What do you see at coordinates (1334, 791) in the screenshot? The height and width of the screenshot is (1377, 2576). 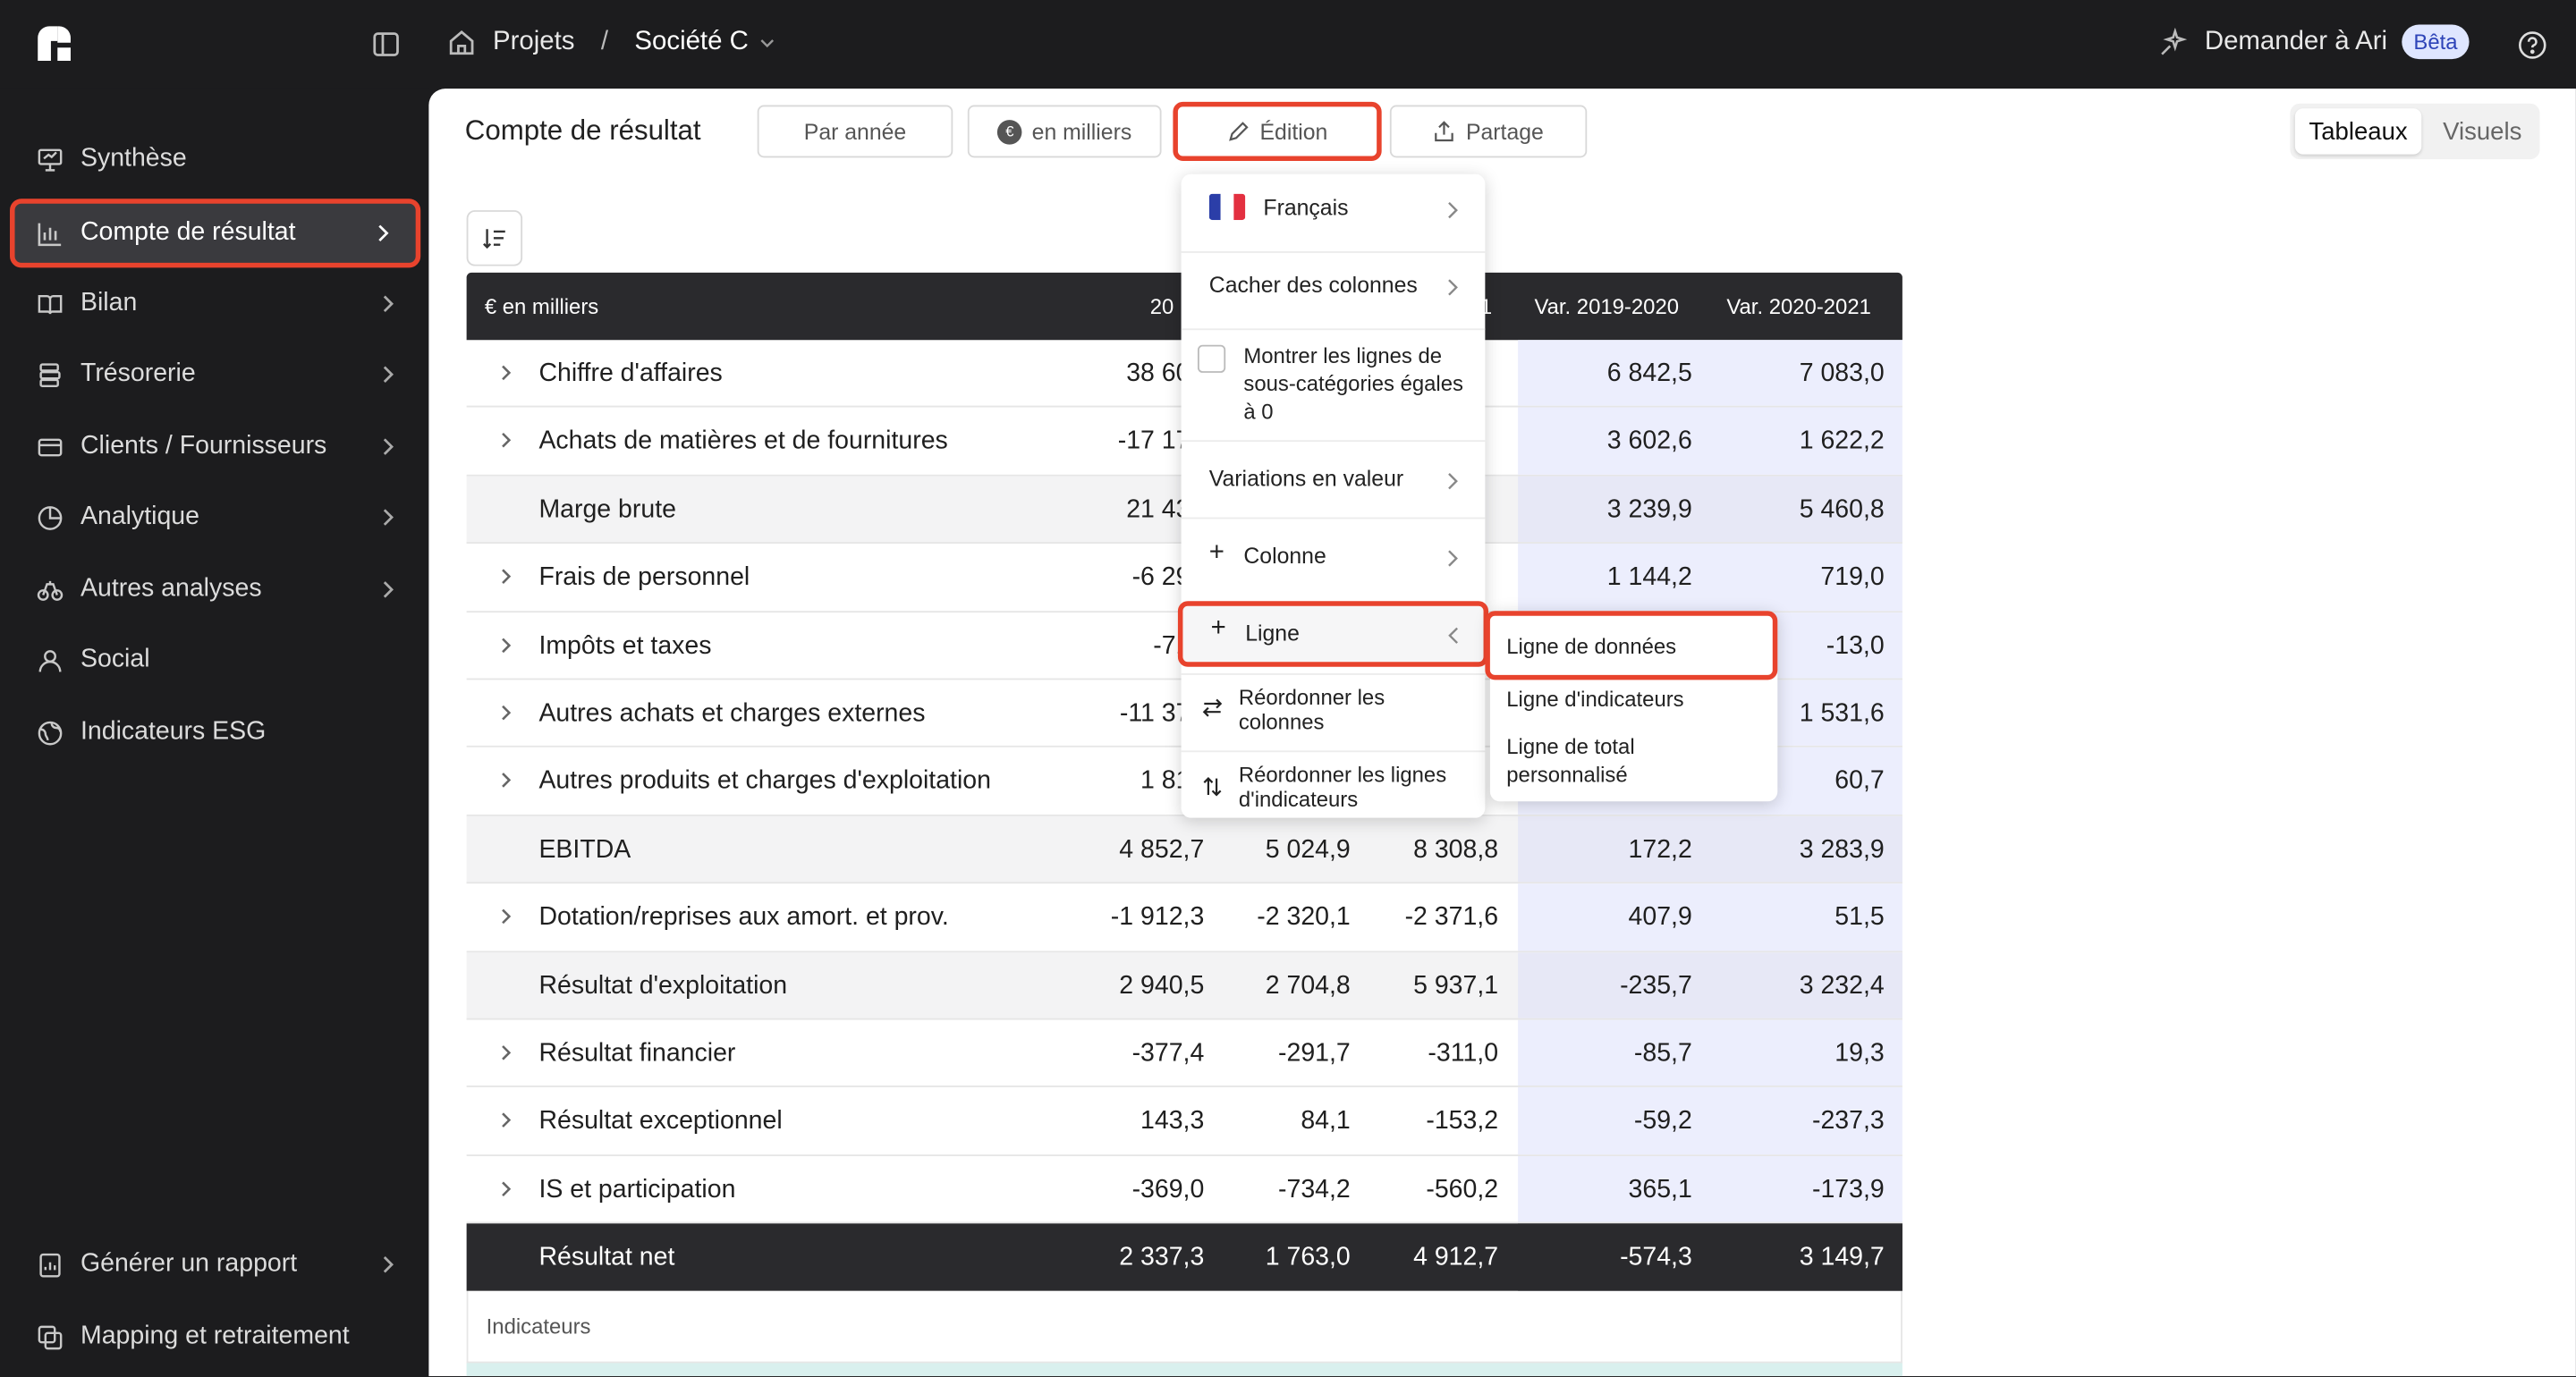 I see `menu-item-reorder-indicator-lines: Réordonner les lignes d'indicateurs` at bounding box center [1334, 791].